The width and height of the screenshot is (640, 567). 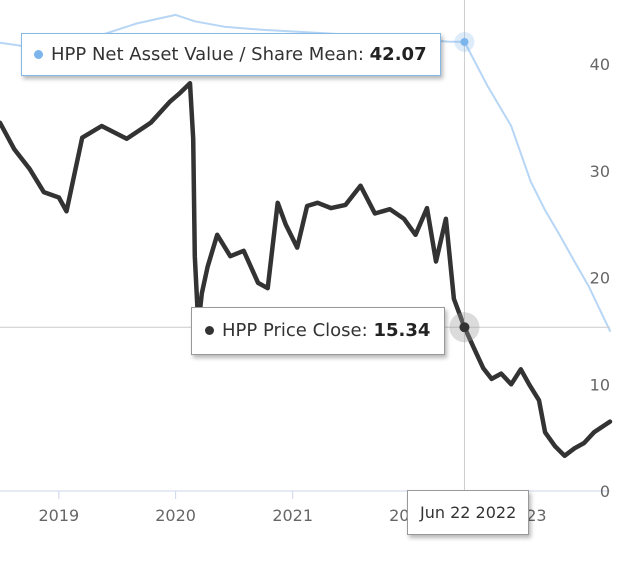 I want to click on nav-series-dot-icon, so click(x=38, y=54).